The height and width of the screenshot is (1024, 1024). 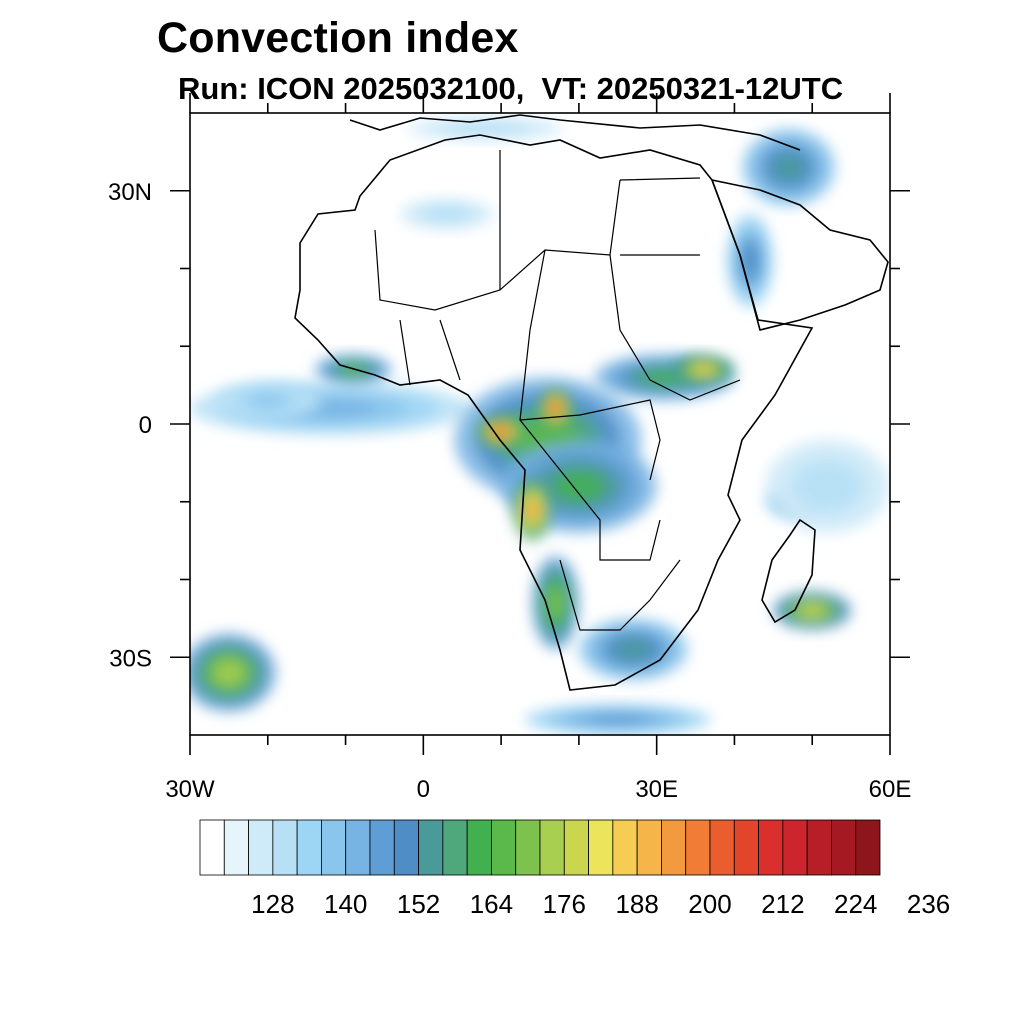 I want to click on lat-tick-label: 30N, so click(x=130, y=192).